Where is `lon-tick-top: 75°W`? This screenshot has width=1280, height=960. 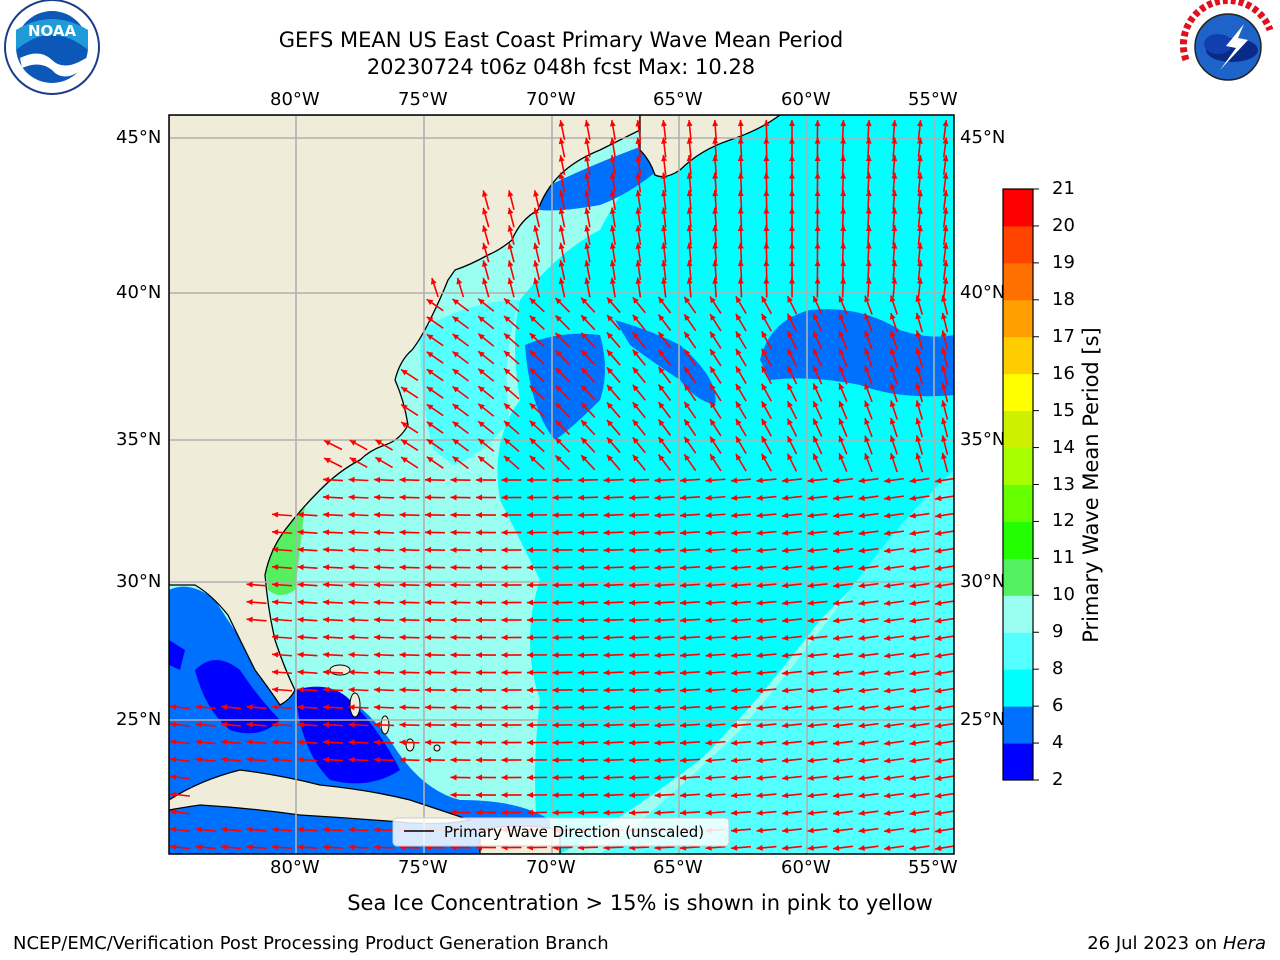
lon-tick-top: 75°W is located at coordinates (423, 99).